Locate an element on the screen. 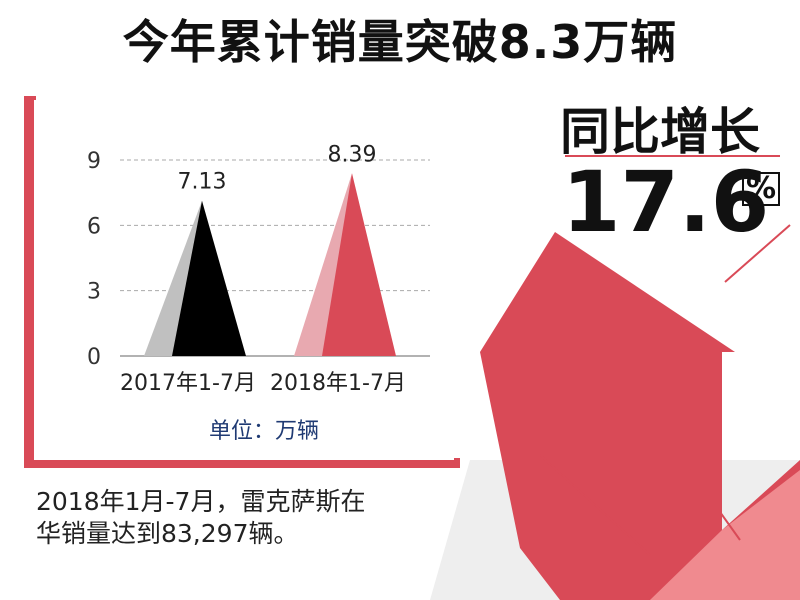 The height and width of the screenshot is (600, 800). footnote-line-1: 2018年1月-7月，雷克萨斯在 is located at coordinates (201, 501).